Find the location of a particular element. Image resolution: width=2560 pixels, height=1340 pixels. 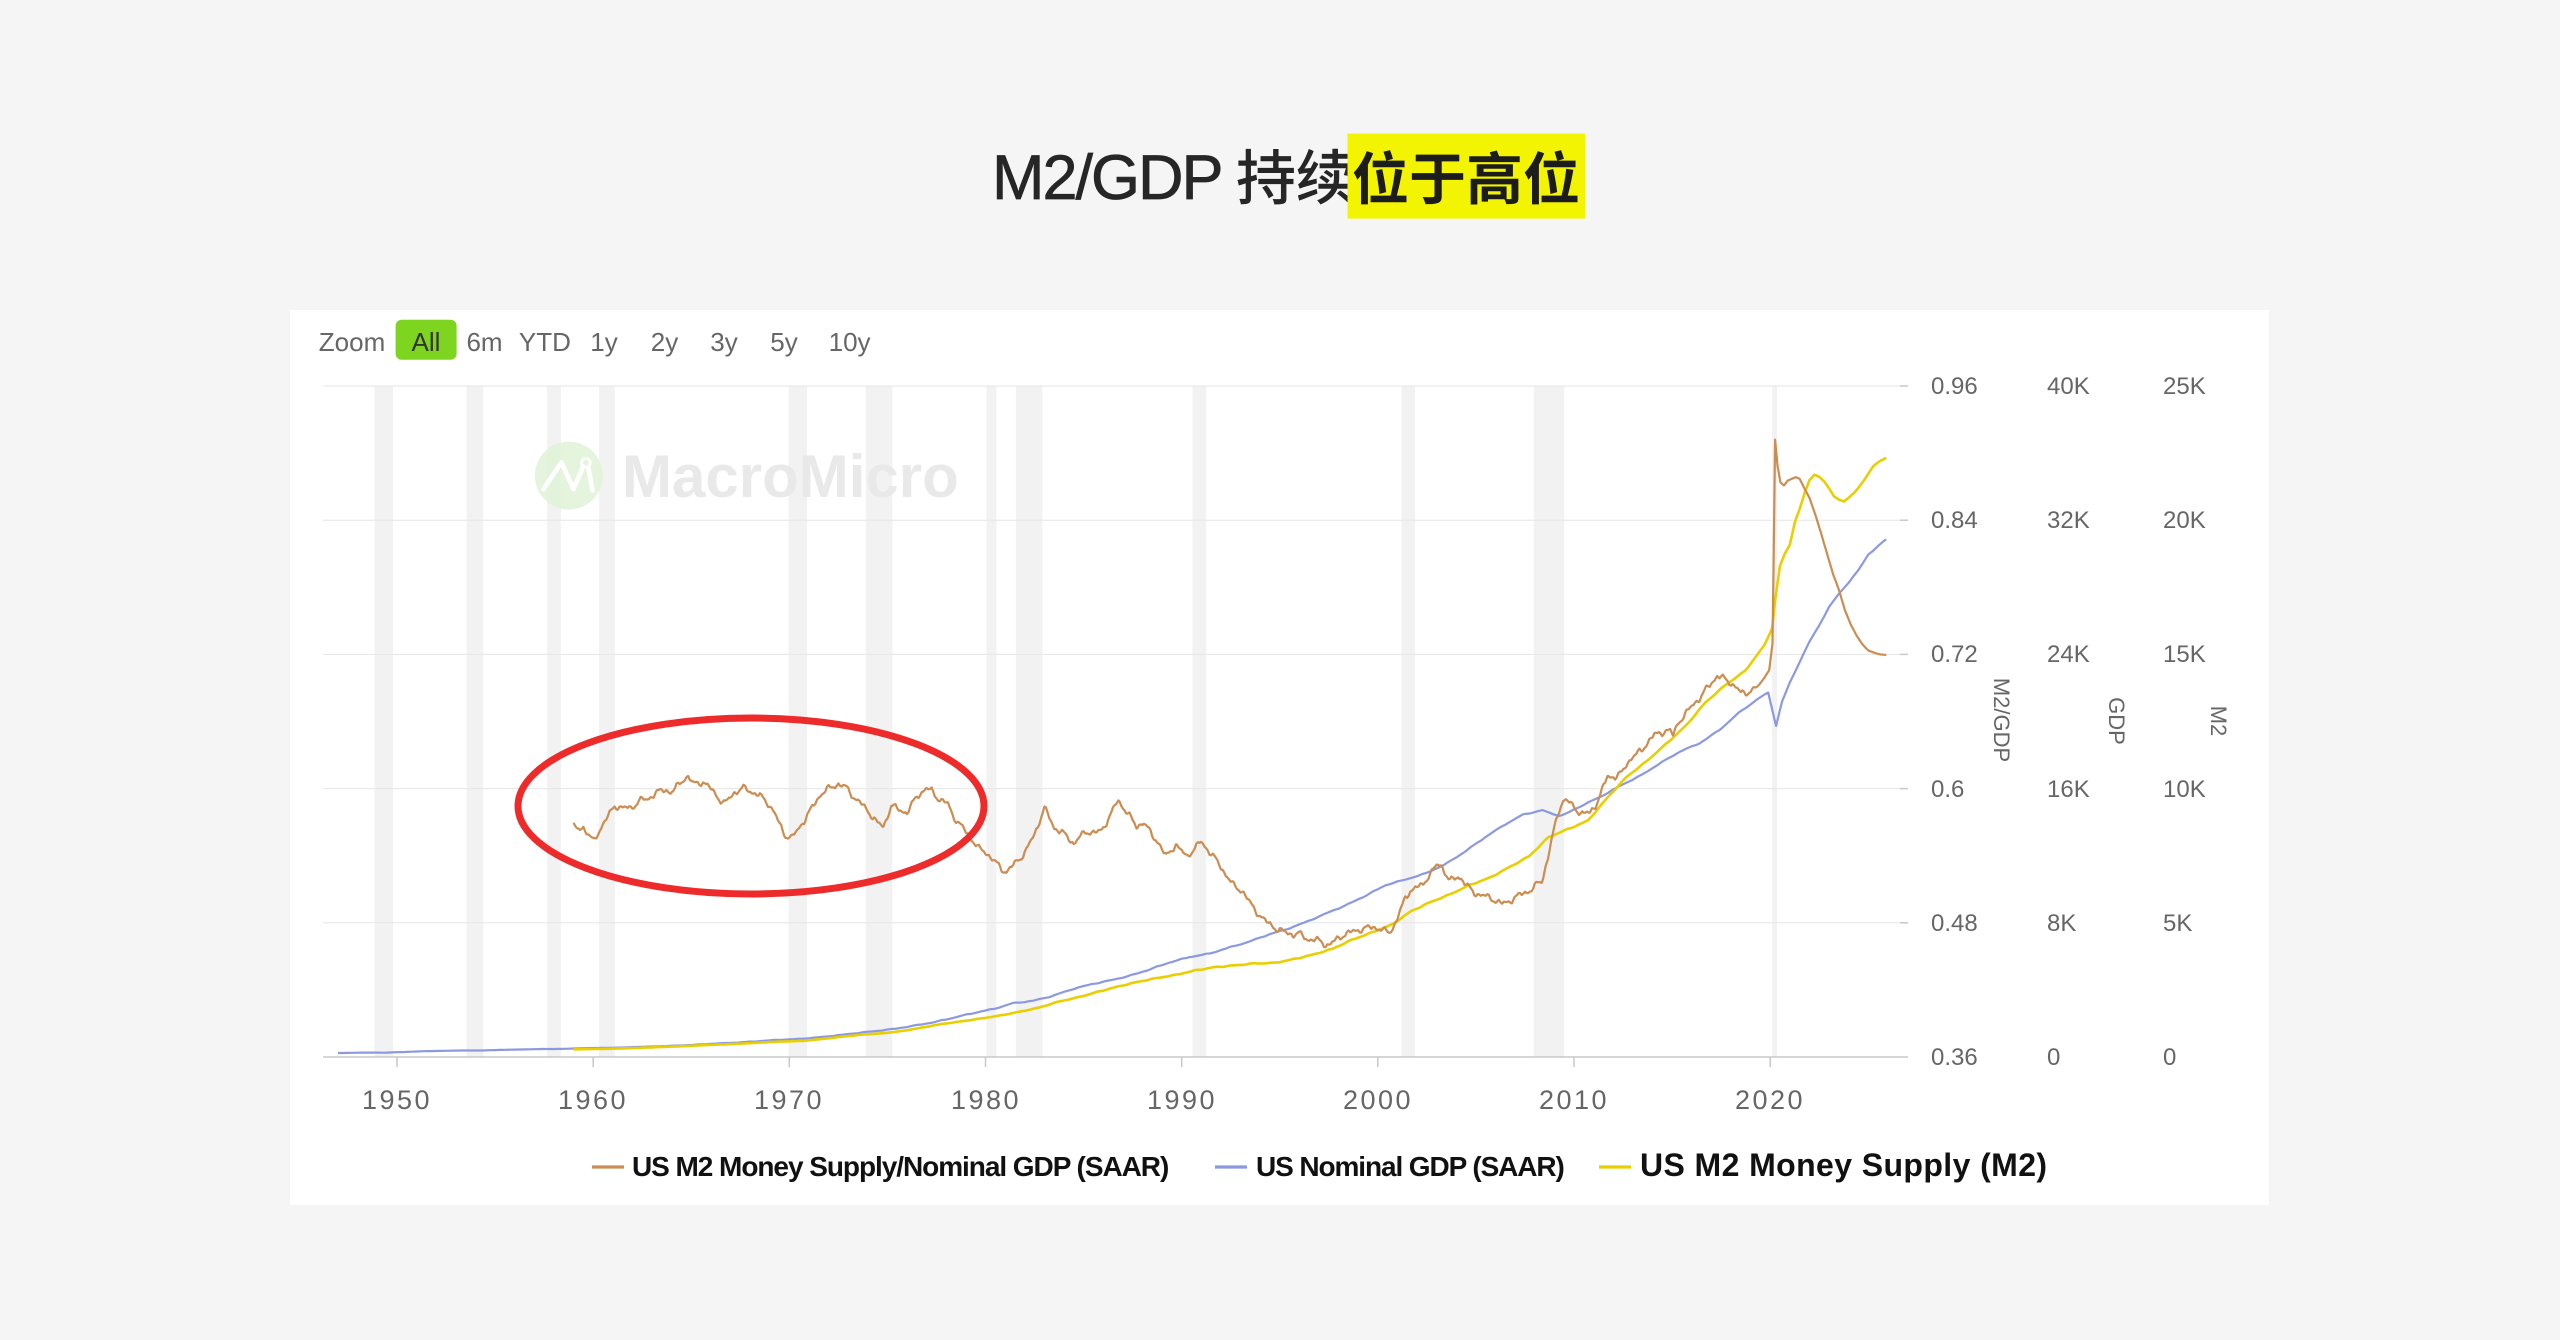

svg-text: All is located at coordinates (426, 342).